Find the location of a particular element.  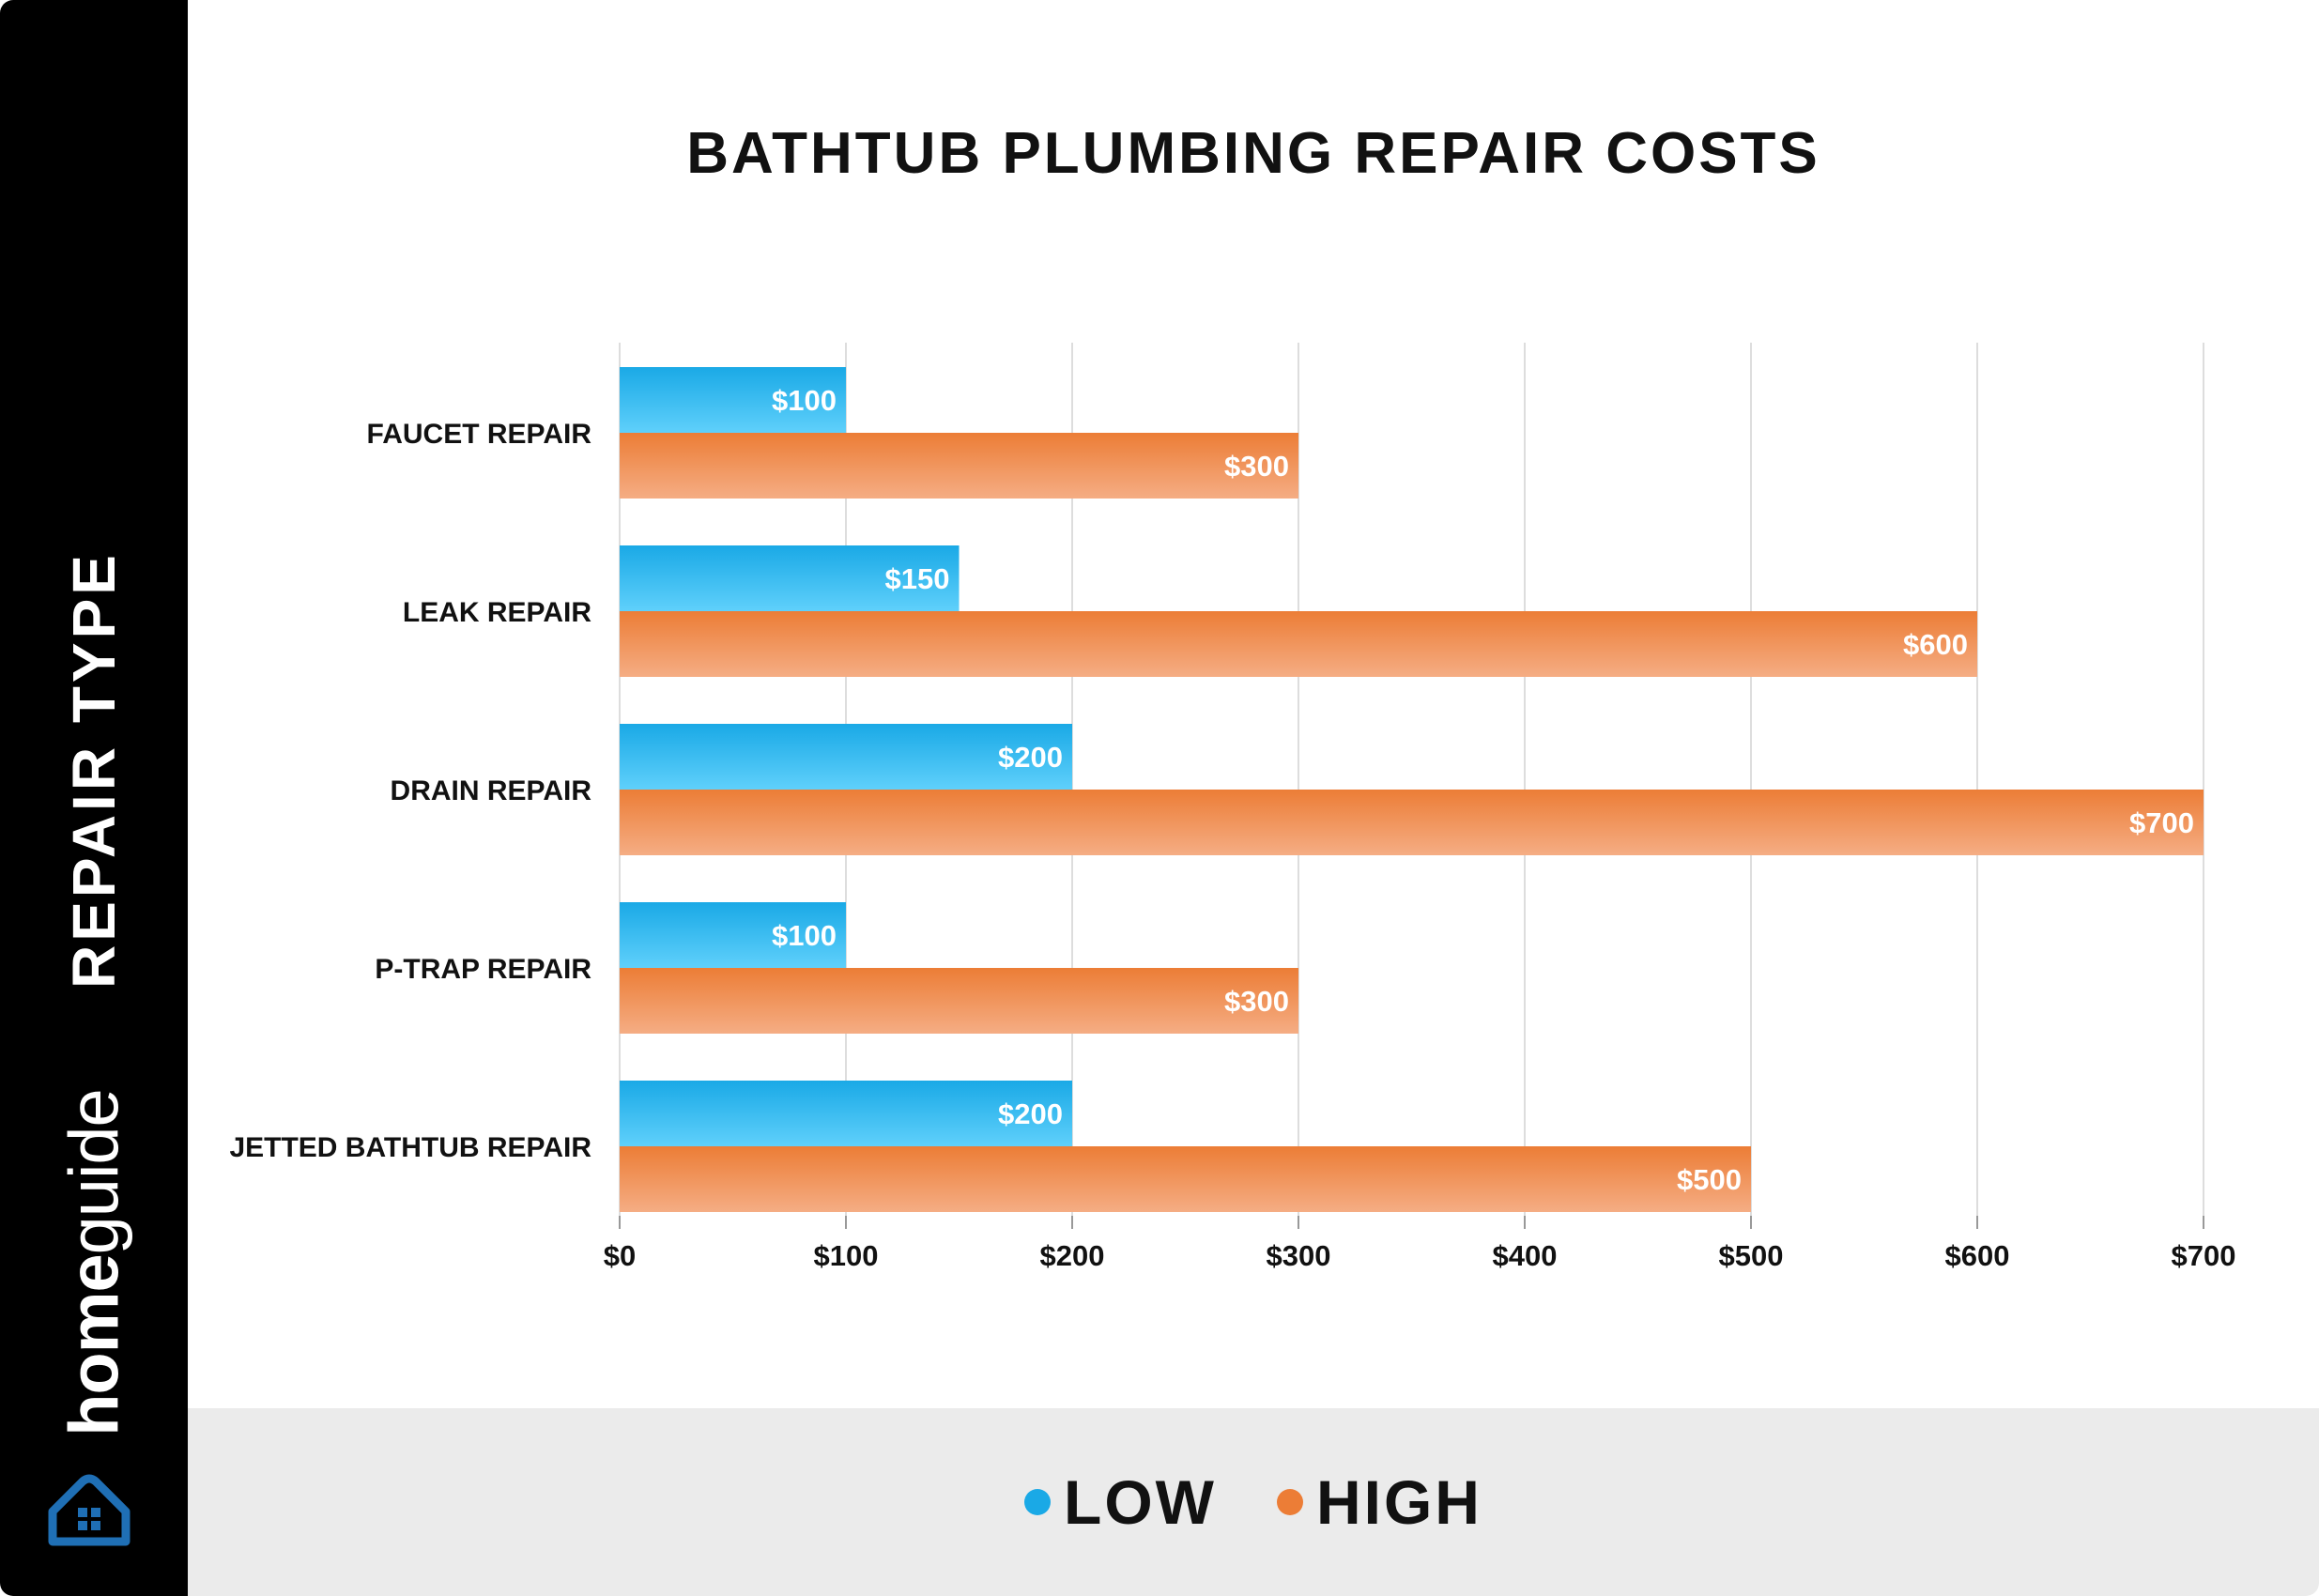

data-label: $600 is located at coordinates (1935, 644).